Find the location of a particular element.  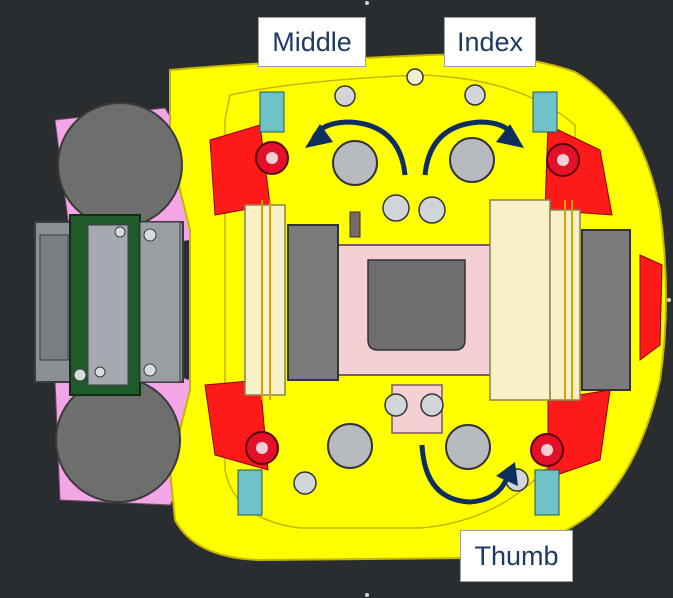

pulley-left is located at coordinates (291, 300).